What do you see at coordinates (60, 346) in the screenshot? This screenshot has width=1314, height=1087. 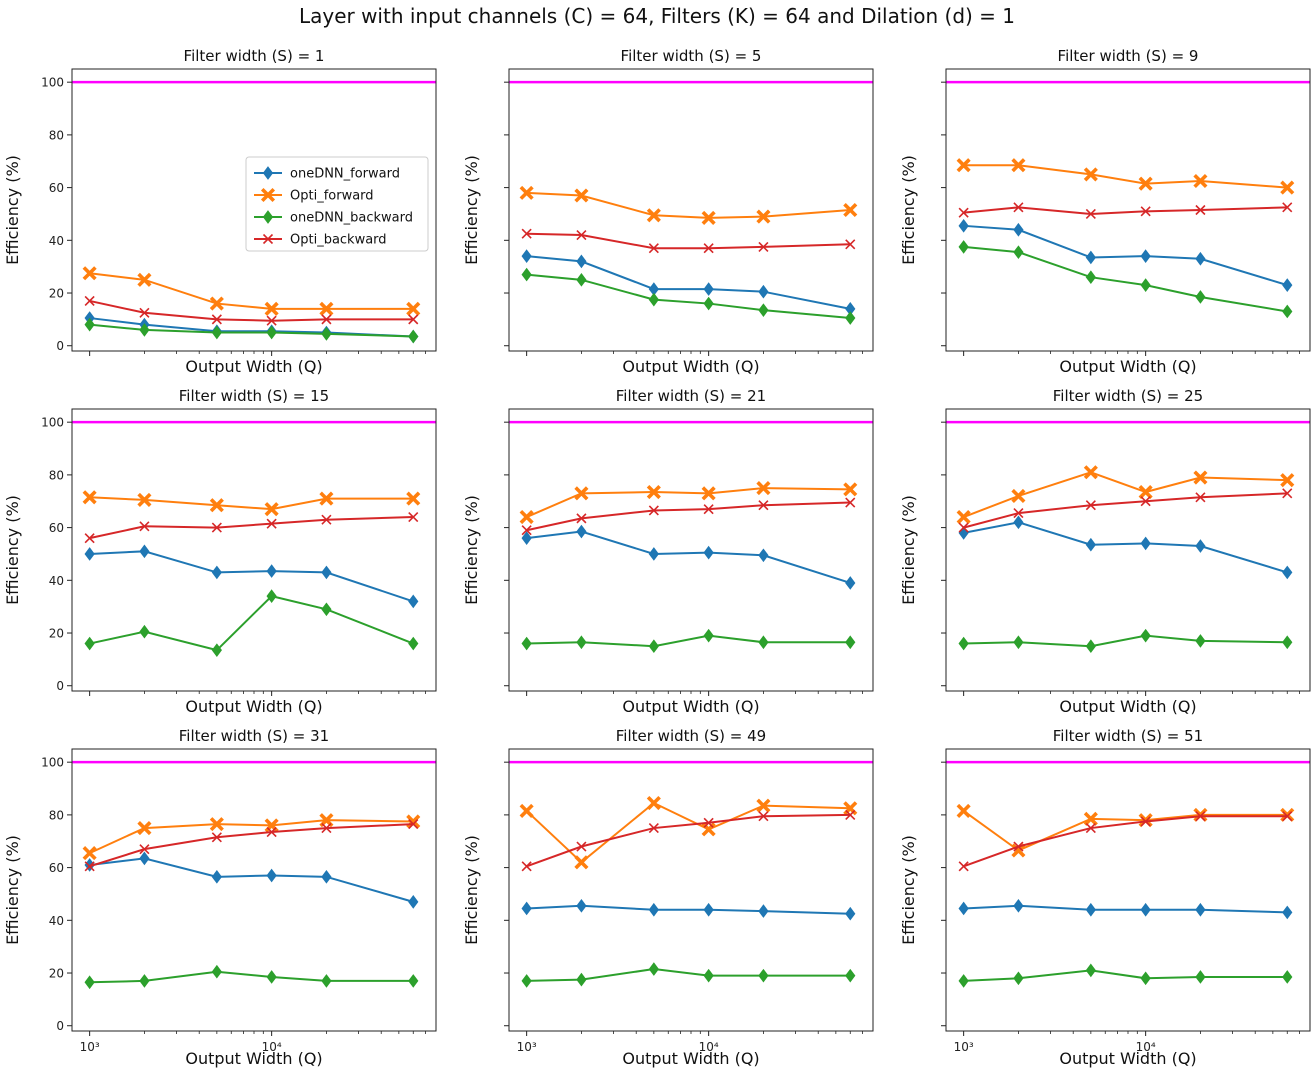 I see `y-tick-label: 0` at bounding box center [60, 346].